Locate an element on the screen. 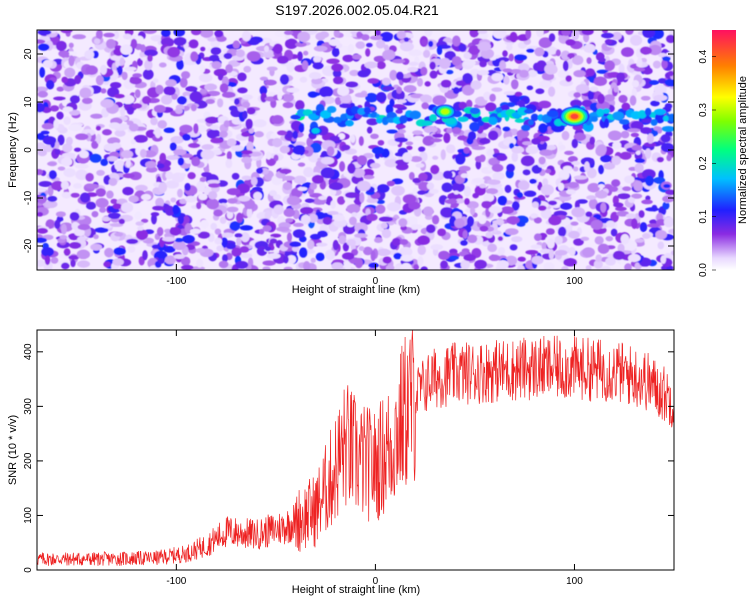 The image size is (750, 600). heatmap-ylabel: Frequency (Hz) is located at coordinates (13, 150).